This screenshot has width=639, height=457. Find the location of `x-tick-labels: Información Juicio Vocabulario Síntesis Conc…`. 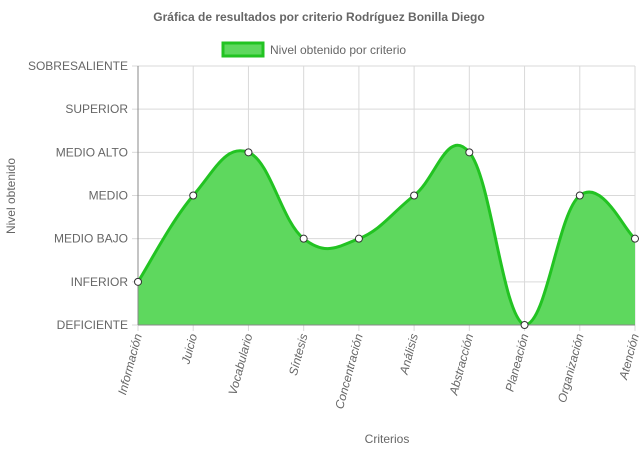

x-tick-labels: Información Juicio Vocabulario Síntesis Conc… is located at coordinates (377, 371).